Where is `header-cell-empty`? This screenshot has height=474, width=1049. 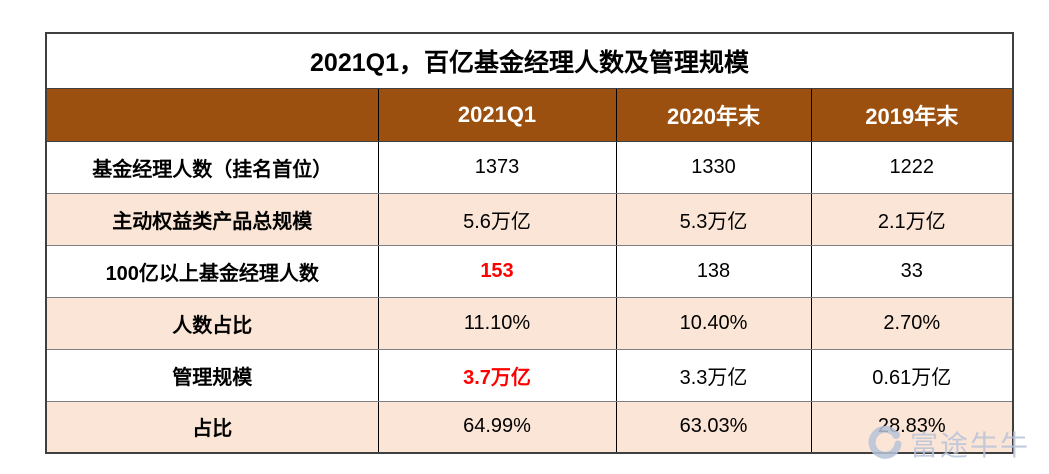 header-cell-empty is located at coordinates (212, 115).